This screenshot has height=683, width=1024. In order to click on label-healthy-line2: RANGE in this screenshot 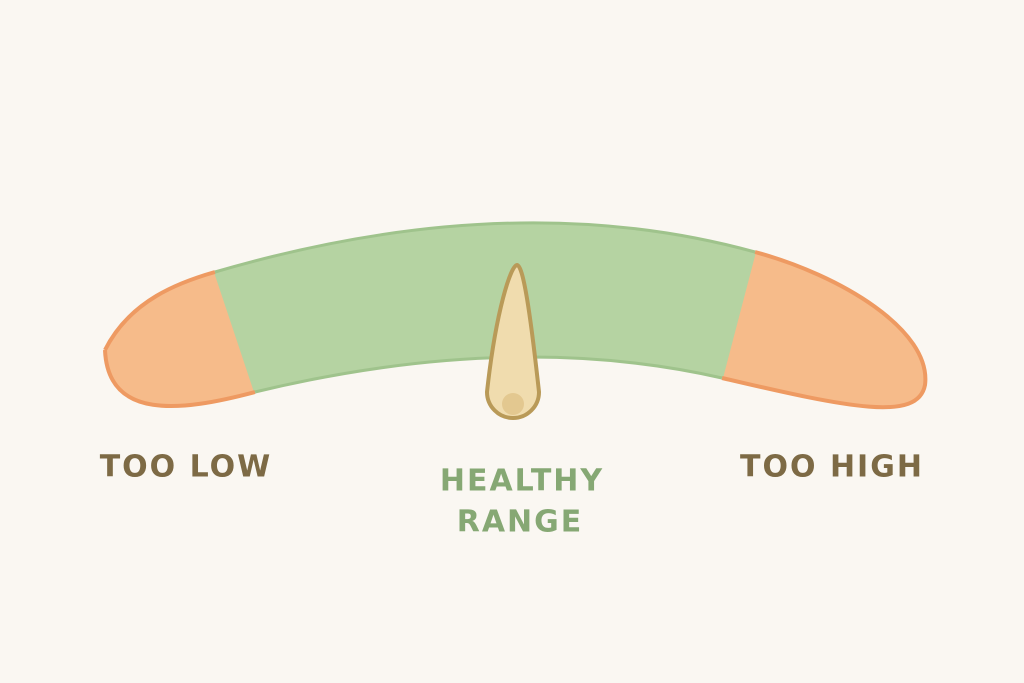, I will do `click(520, 522)`.